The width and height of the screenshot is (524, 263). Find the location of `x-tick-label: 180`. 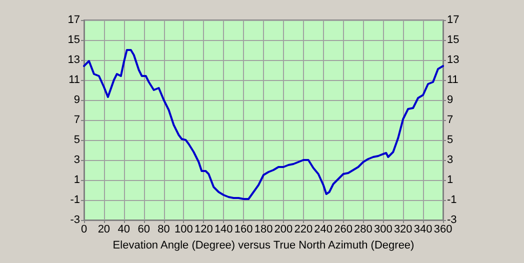

x-tick-label: 180 is located at coordinates (263, 230).